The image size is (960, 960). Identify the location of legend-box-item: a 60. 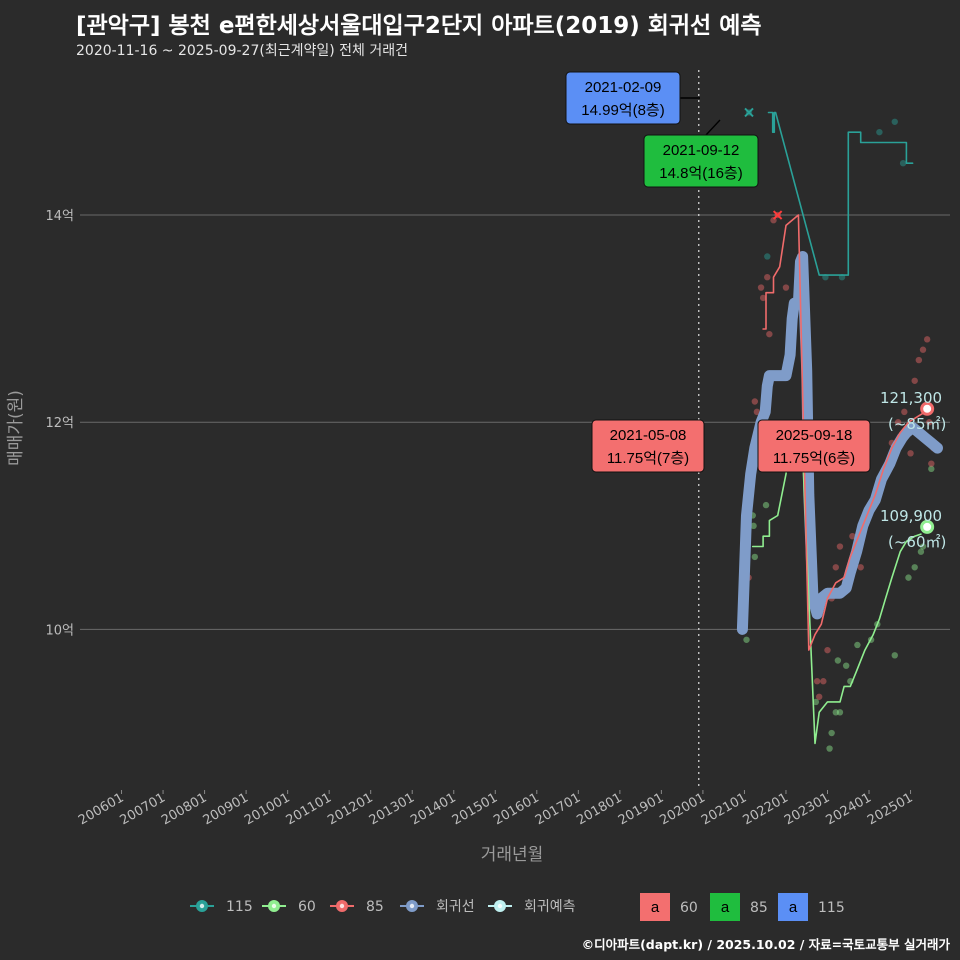
(669, 907).